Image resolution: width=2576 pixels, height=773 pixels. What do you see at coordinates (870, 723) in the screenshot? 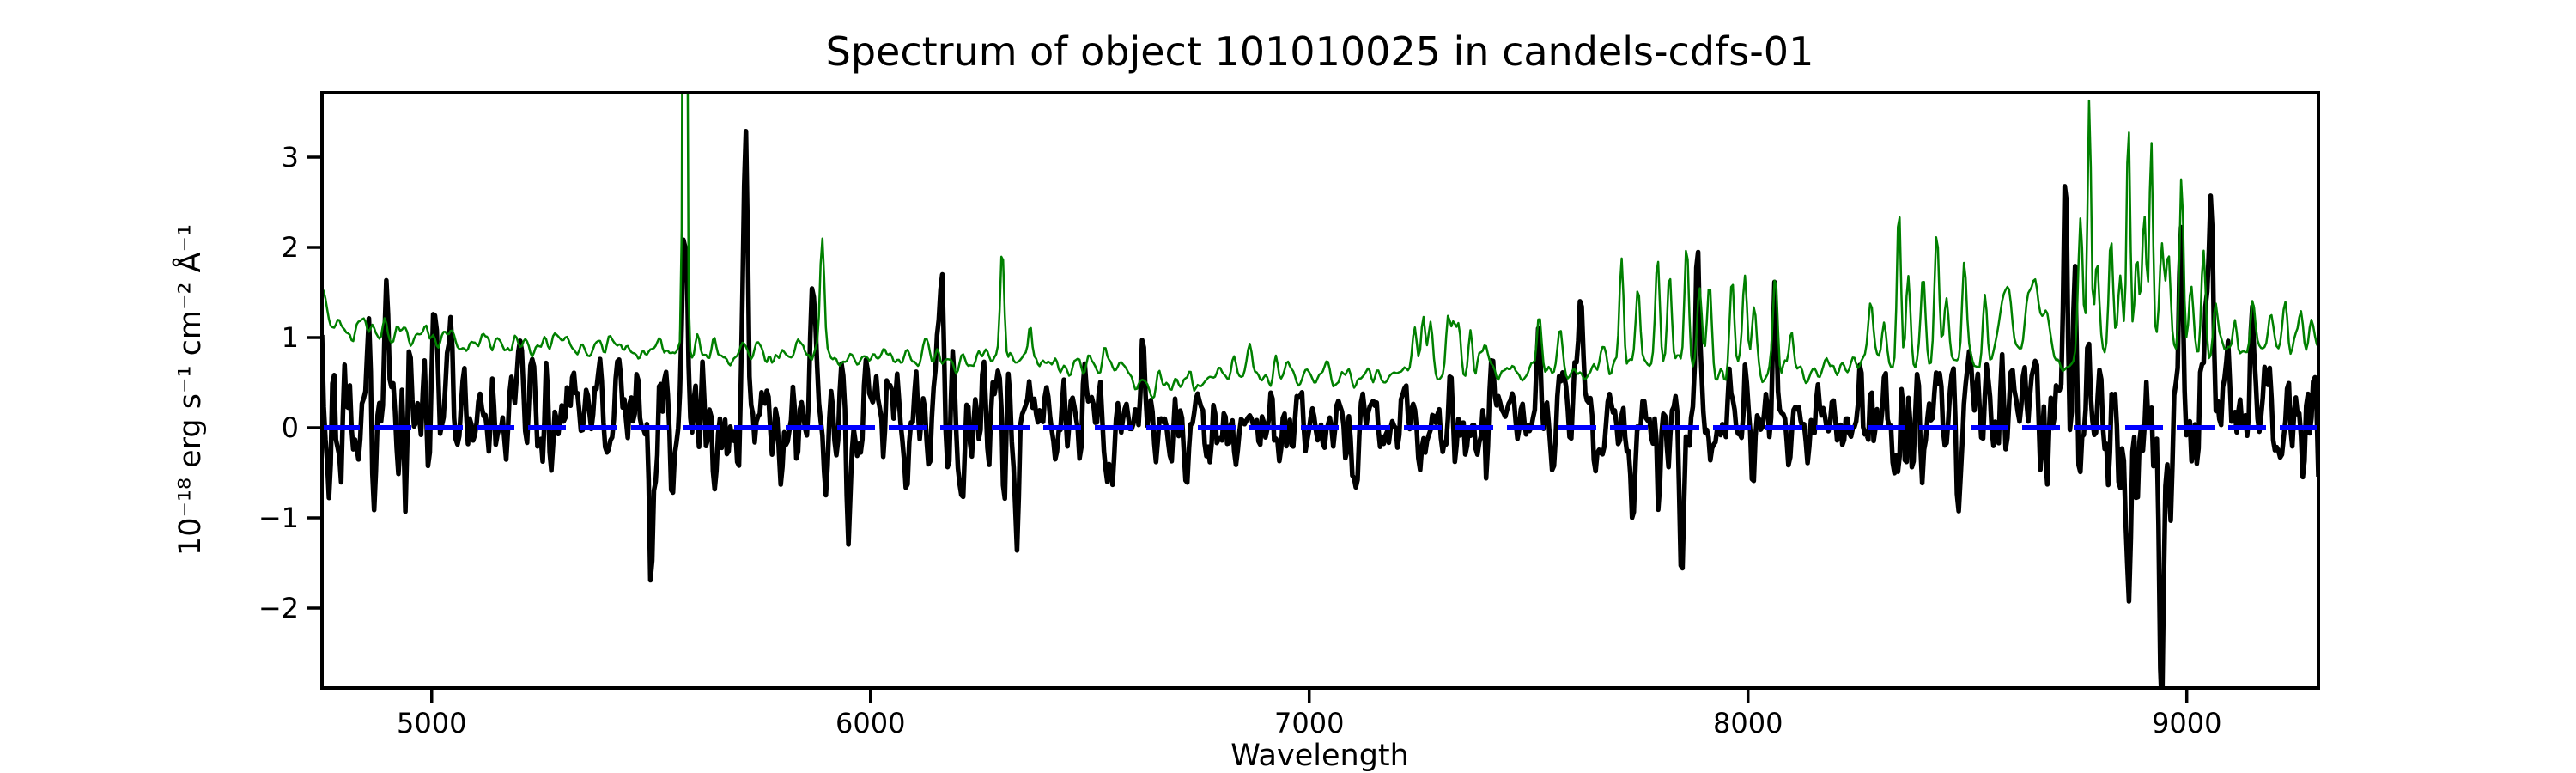
I see `x-tick-label: 6000` at bounding box center [870, 723].